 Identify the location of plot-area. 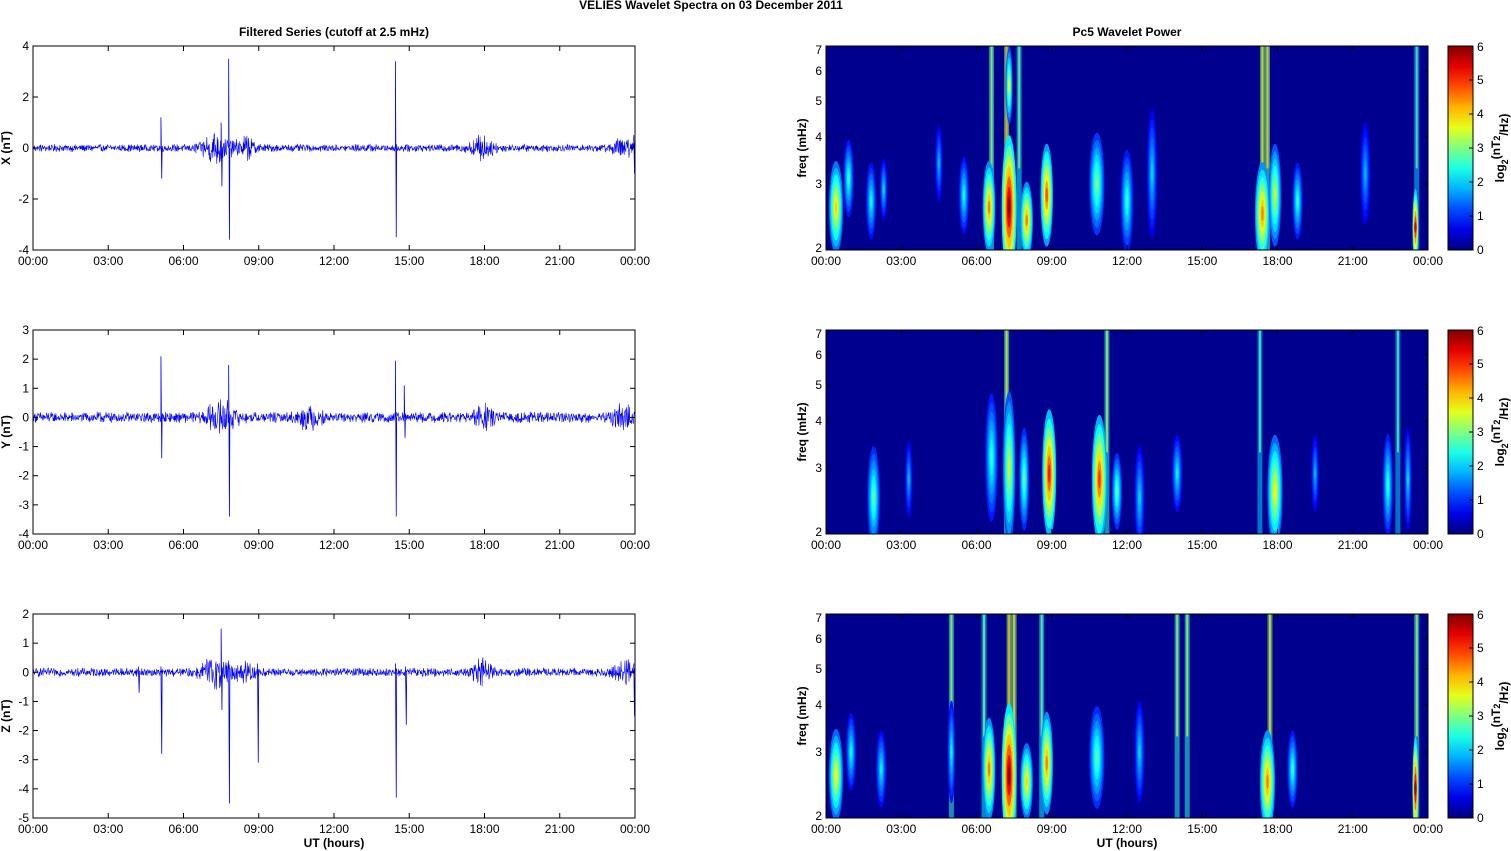
(334, 432).